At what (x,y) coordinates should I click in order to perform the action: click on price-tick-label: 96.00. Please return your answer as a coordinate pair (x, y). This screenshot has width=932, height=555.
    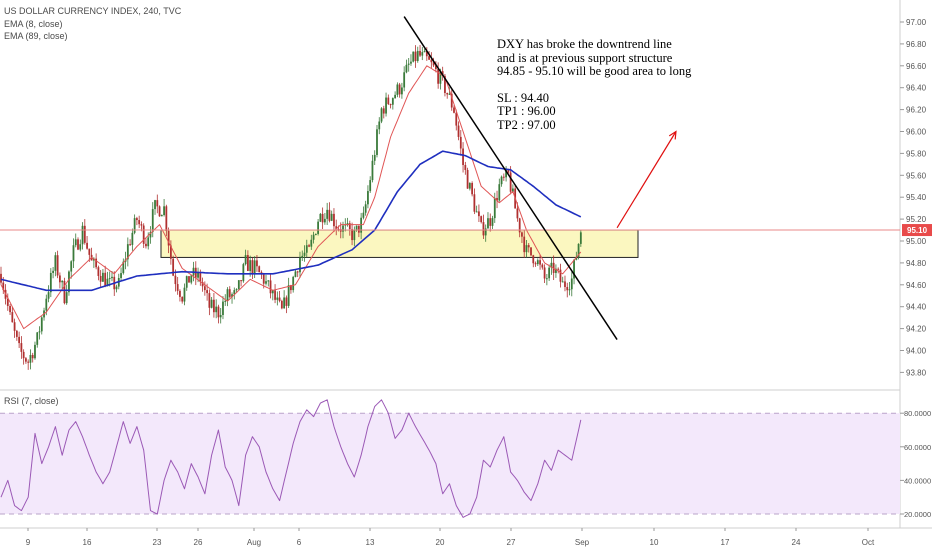
    Looking at the image, I should click on (916, 132).